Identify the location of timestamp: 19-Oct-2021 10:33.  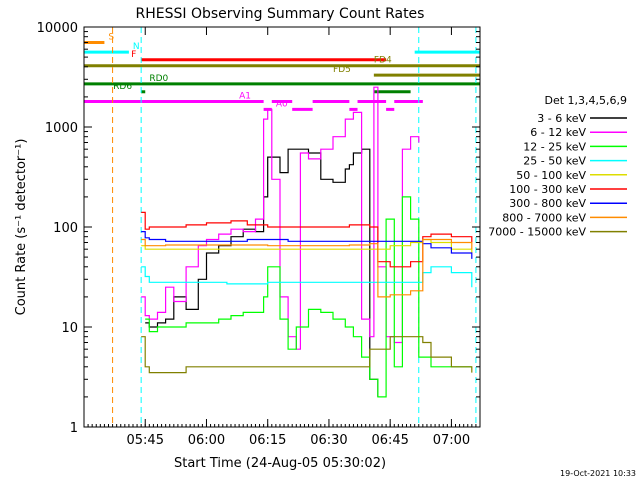
(598, 473).